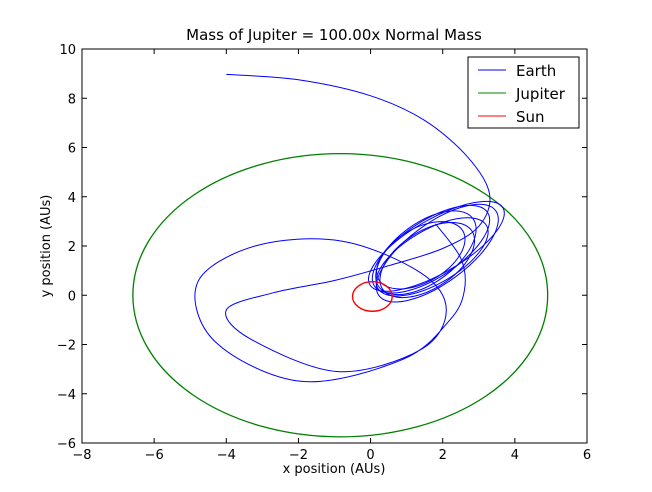  Describe the element at coordinates (298, 455) in the screenshot. I see `x-tick-label: −2` at that location.